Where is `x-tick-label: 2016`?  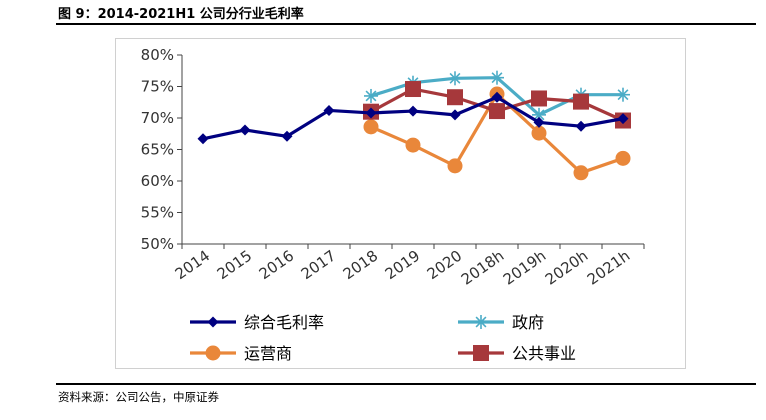
x-tick-label: 2016 is located at coordinates (277, 265).